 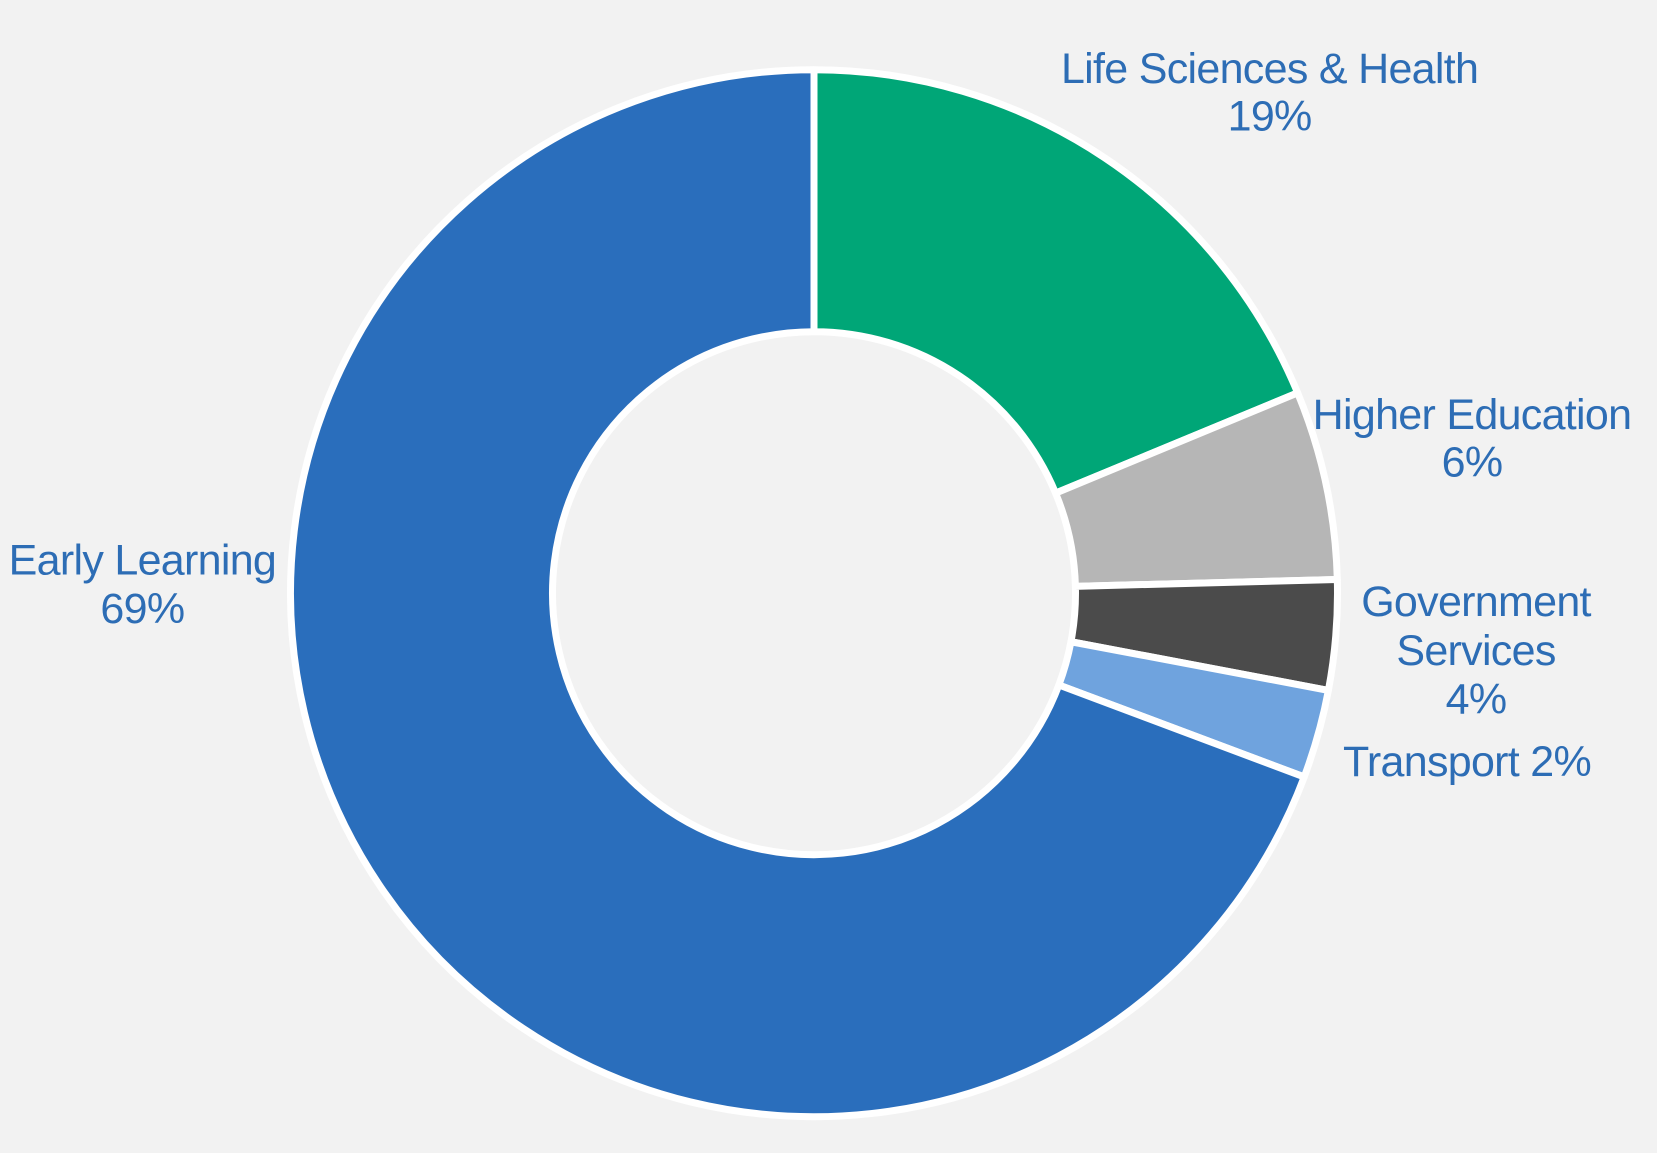 What do you see at coordinates (142, 561) in the screenshot?
I see `svg-text: Early Learning` at bounding box center [142, 561].